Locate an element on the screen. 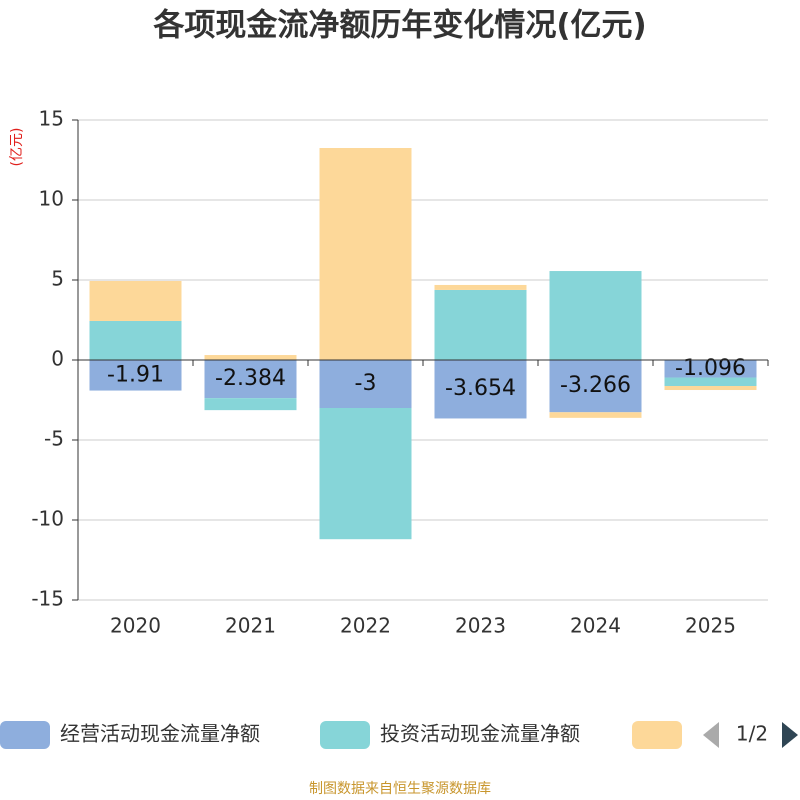 The image size is (800, 800). data-label: -2.384 is located at coordinates (250, 378).